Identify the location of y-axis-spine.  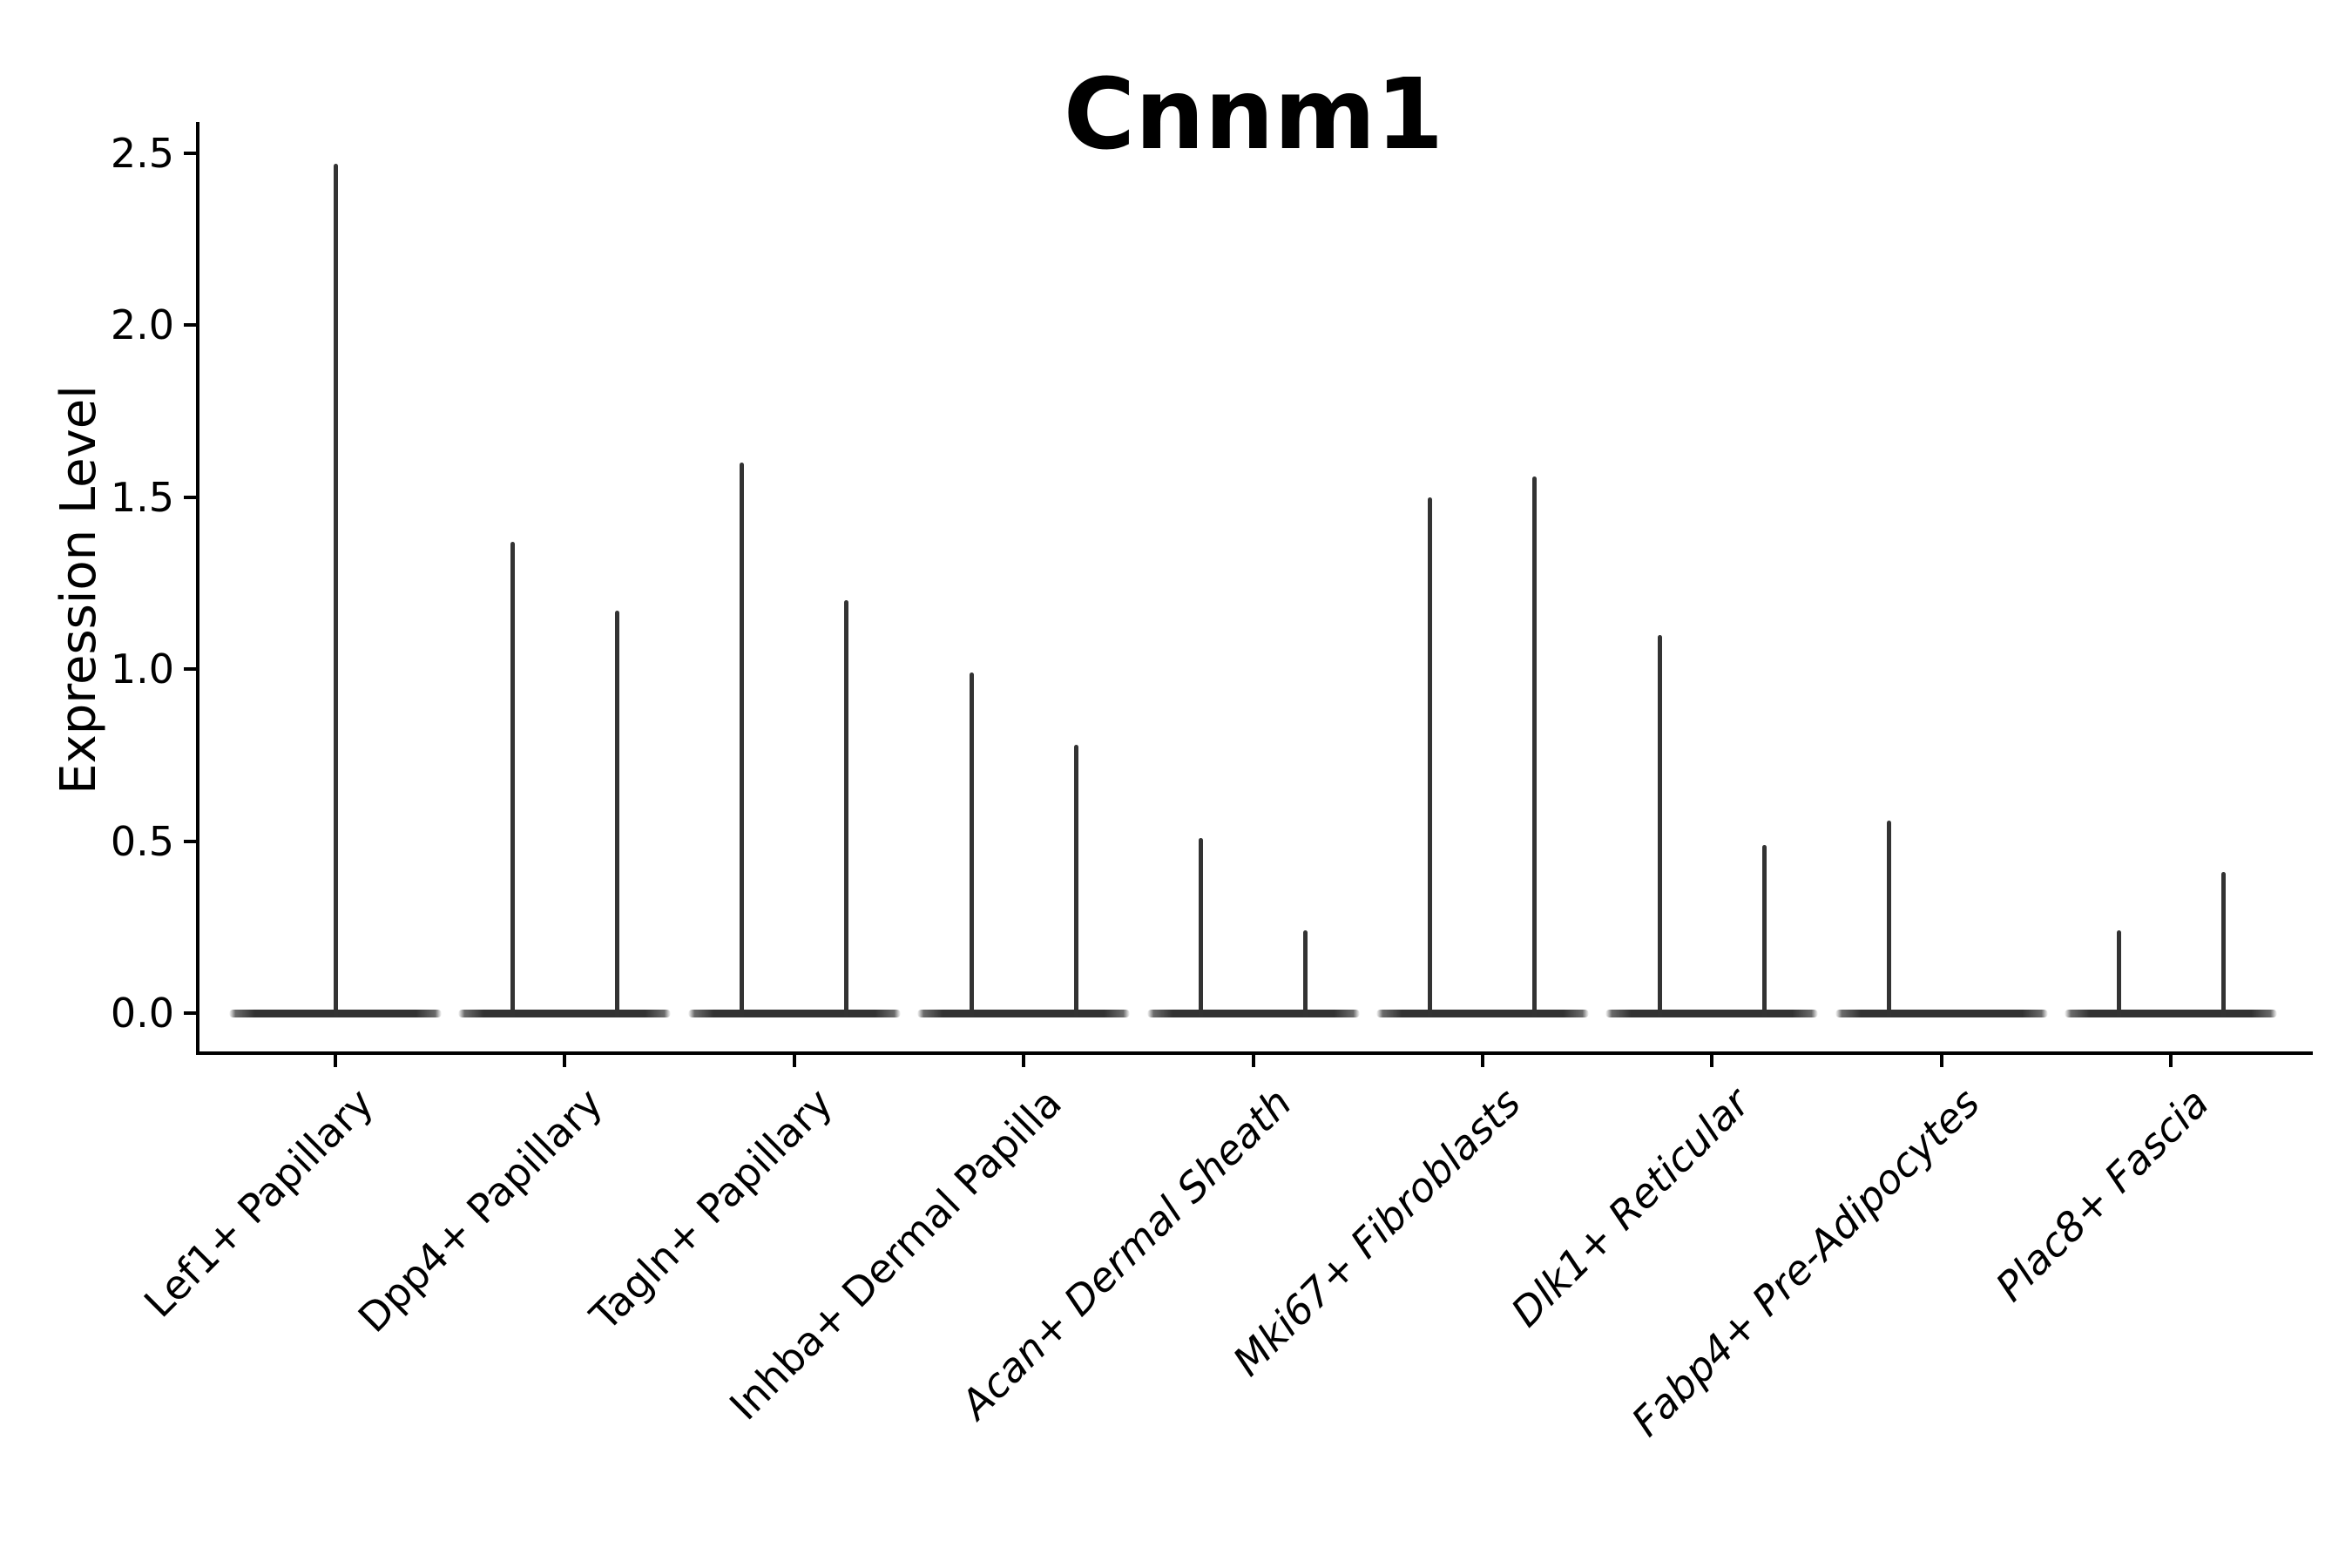
(198, 588).